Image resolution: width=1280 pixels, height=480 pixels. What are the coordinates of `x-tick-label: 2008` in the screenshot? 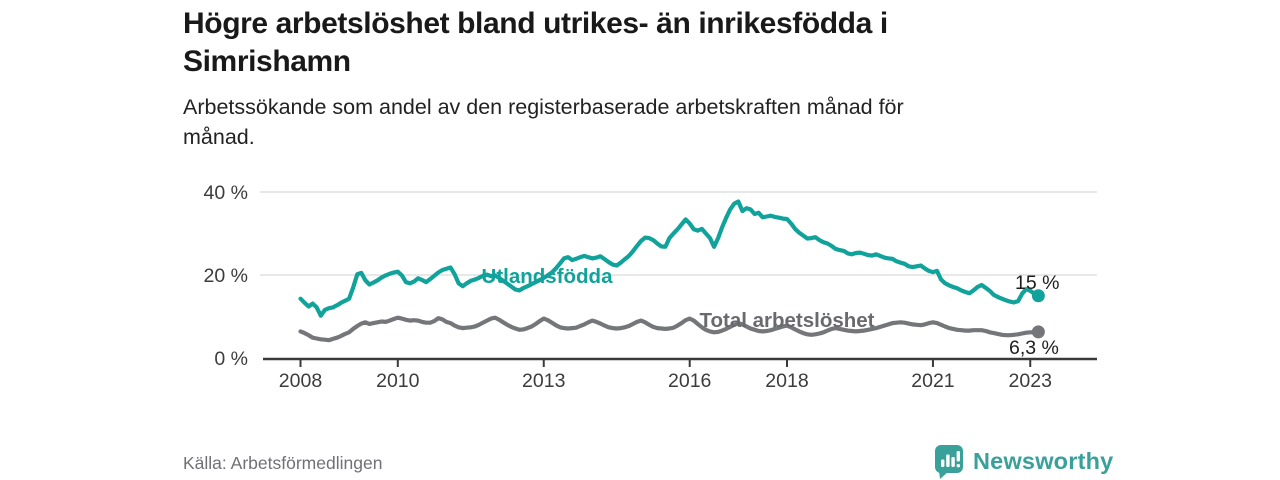 It's located at (300, 381).